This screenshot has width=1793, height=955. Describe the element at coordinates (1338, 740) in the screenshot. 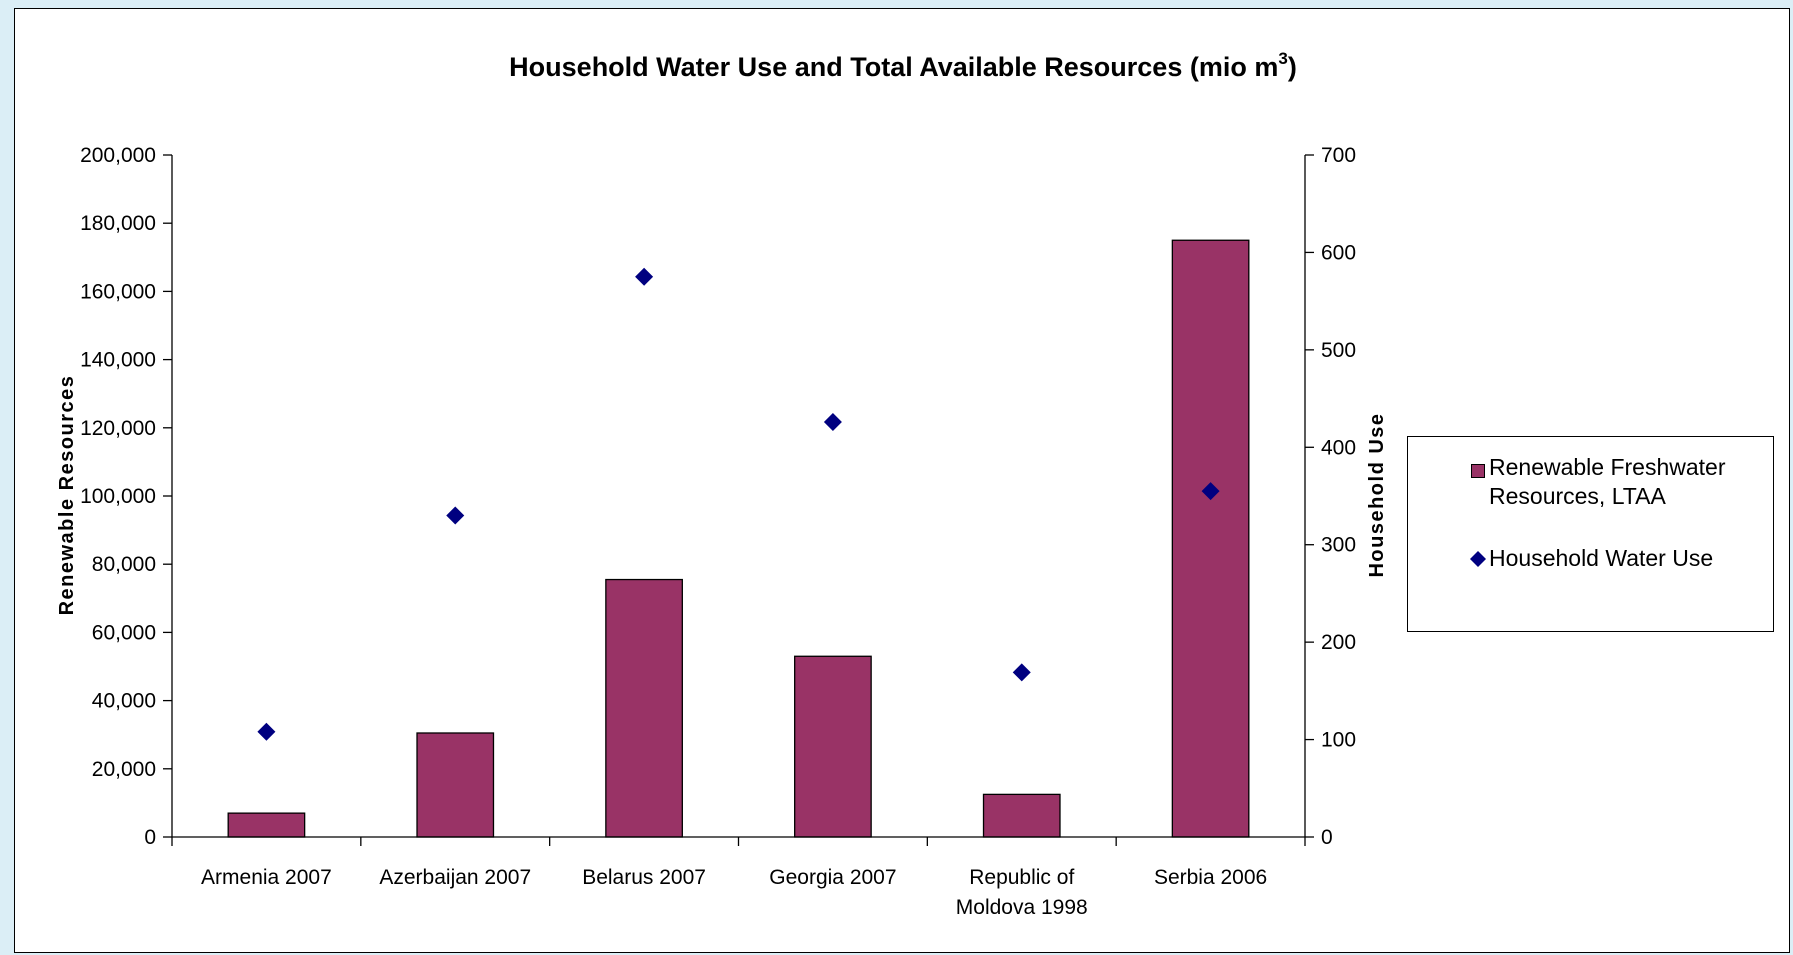

I see `y2-tick-label-1: 100` at that location.